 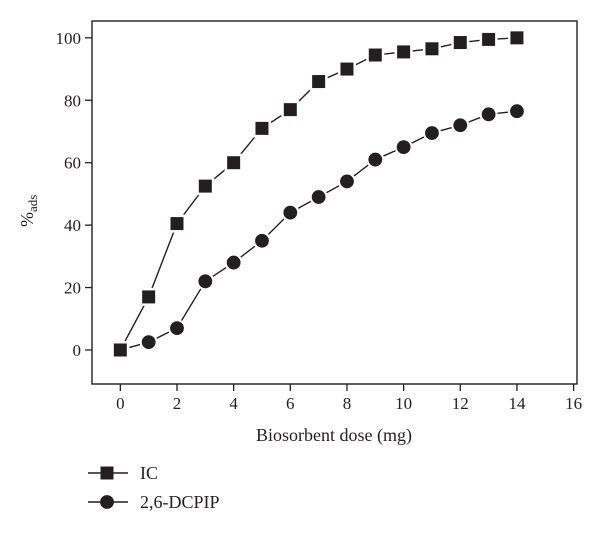 I want to click on y-tick-label: 0, so click(x=77, y=350).